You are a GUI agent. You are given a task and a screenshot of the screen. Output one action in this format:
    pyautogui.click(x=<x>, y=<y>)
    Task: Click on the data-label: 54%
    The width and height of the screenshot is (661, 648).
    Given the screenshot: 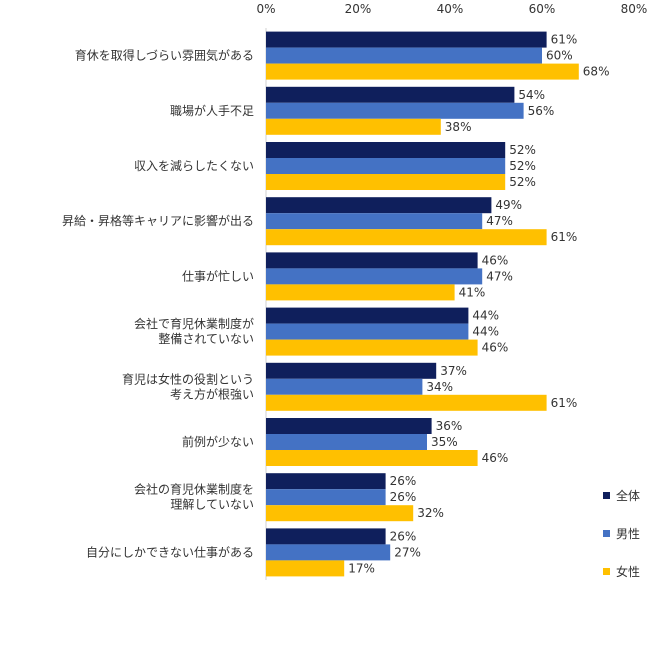 What is the action you would take?
    pyautogui.click(x=531, y=95)
    